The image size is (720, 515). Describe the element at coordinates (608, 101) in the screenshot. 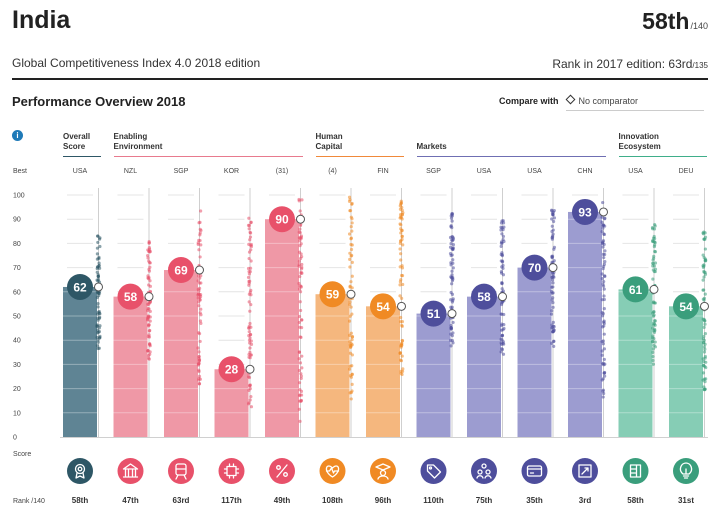

I see `compare-value: No comparator` at that location.